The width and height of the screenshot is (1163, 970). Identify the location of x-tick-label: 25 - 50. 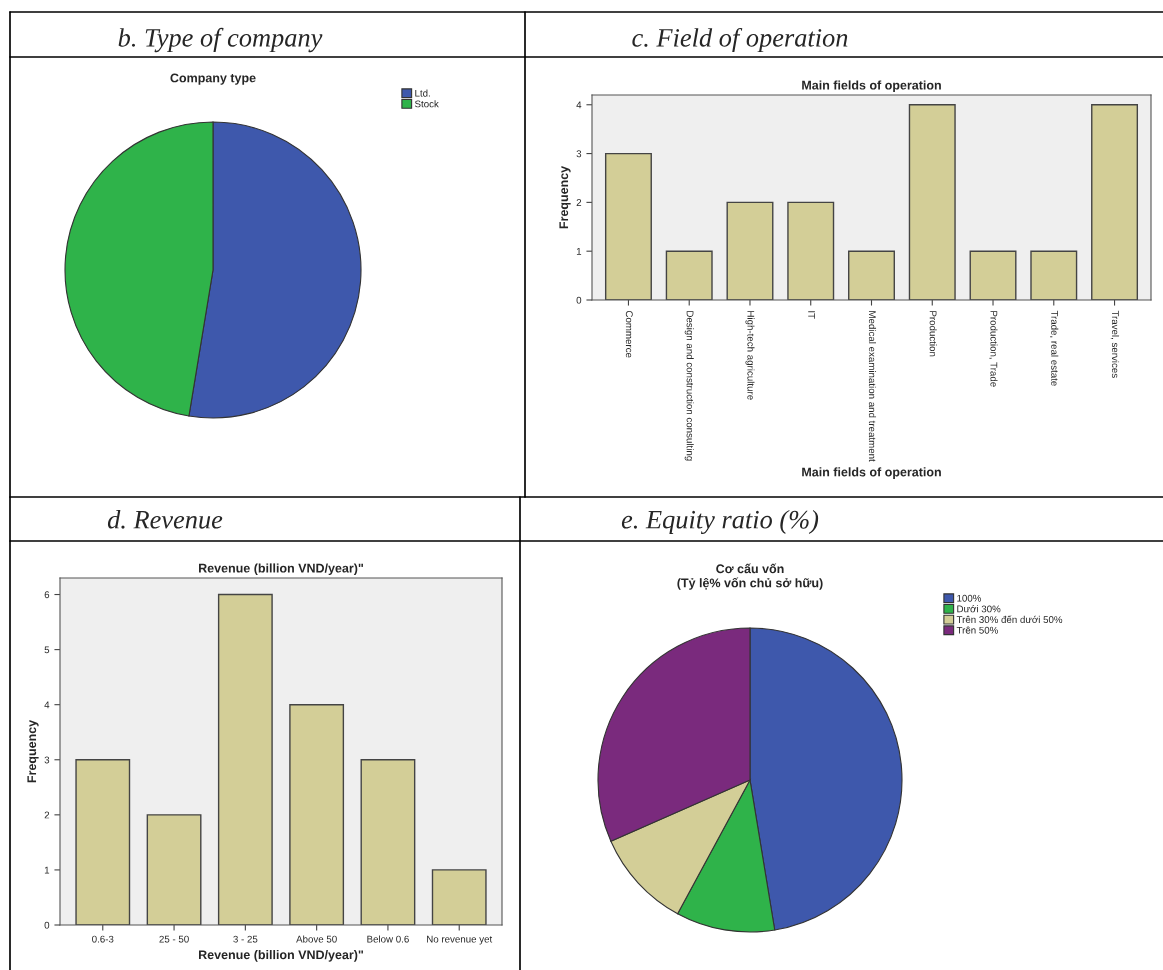
(174, 939).